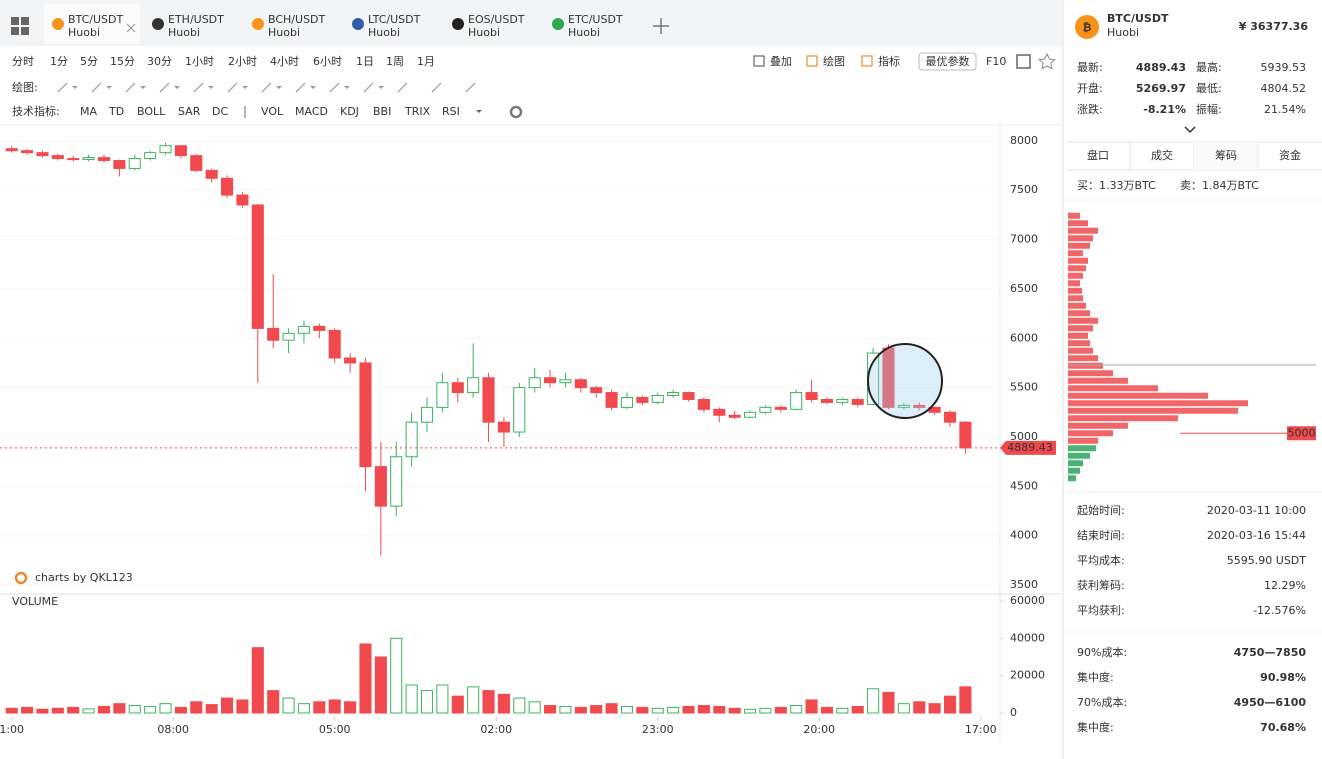  What do you see at coordinates (23, 61) in the screenshot?
I see `period: 分时` at bounding box center [23, 61].